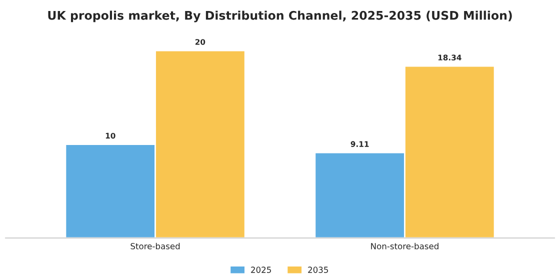  Describe the element at coordinates (155, 246) in the screenshot. I see `x-tick-label: Store-based` at that location.